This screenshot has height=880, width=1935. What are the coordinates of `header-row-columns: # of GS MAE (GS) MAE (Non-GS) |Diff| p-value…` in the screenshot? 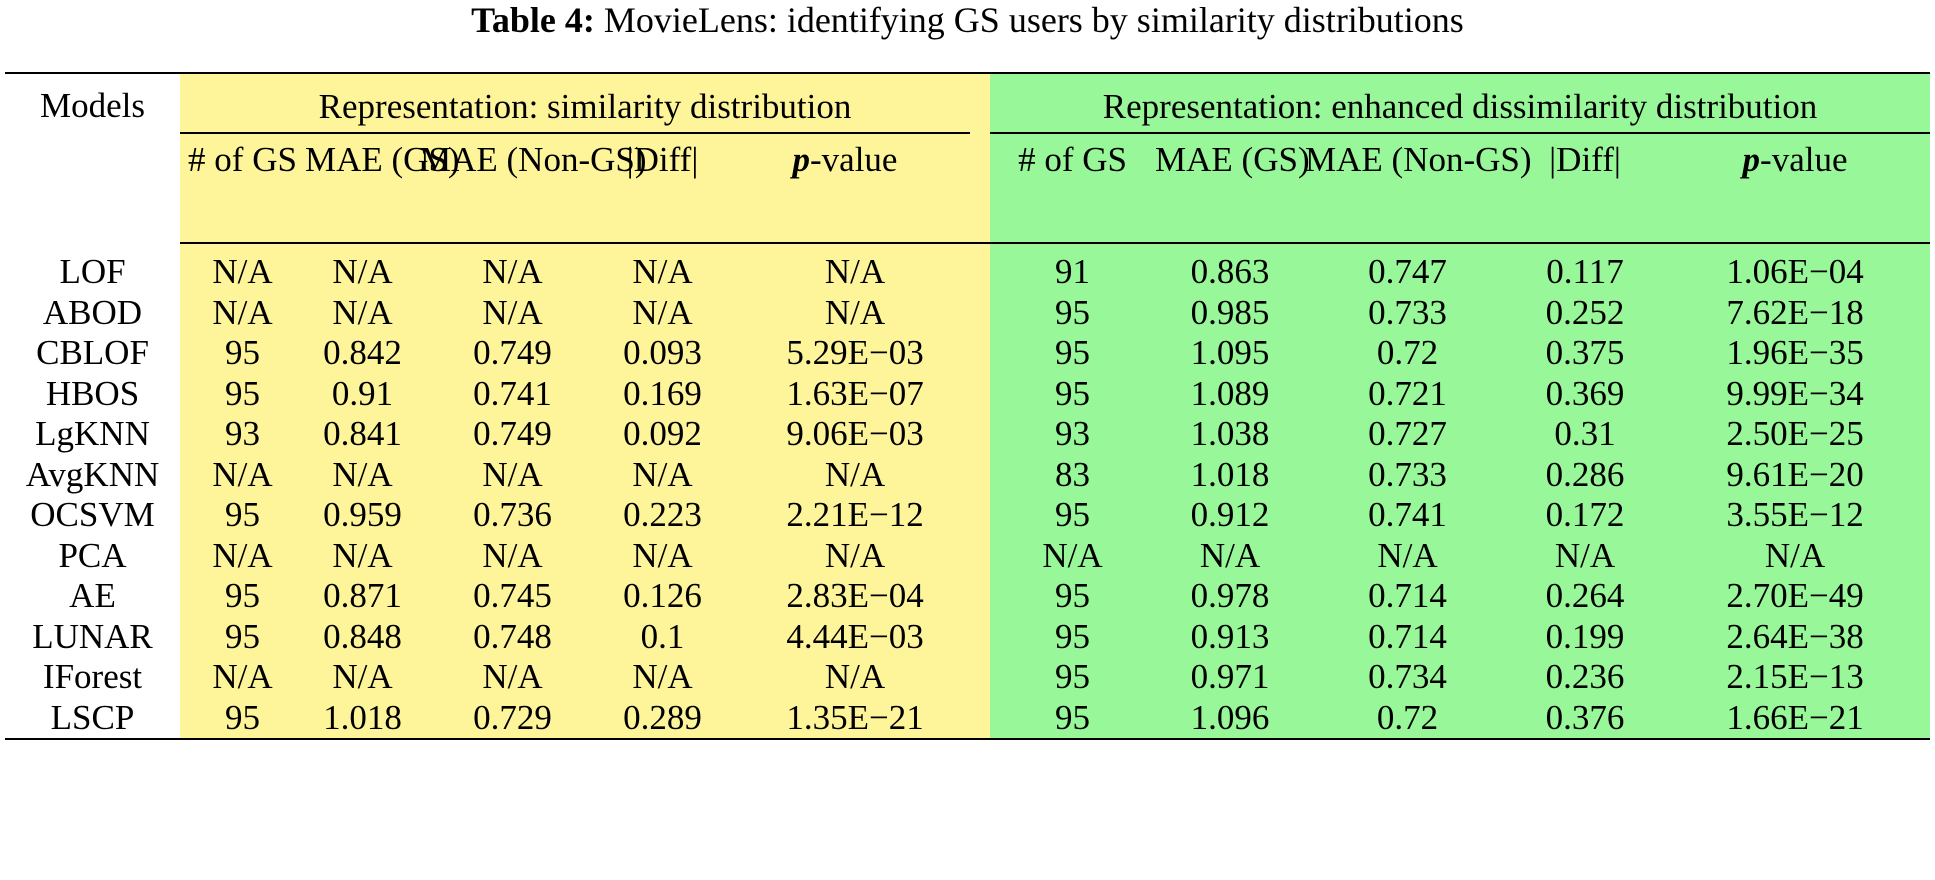 It's located at (968, 192).